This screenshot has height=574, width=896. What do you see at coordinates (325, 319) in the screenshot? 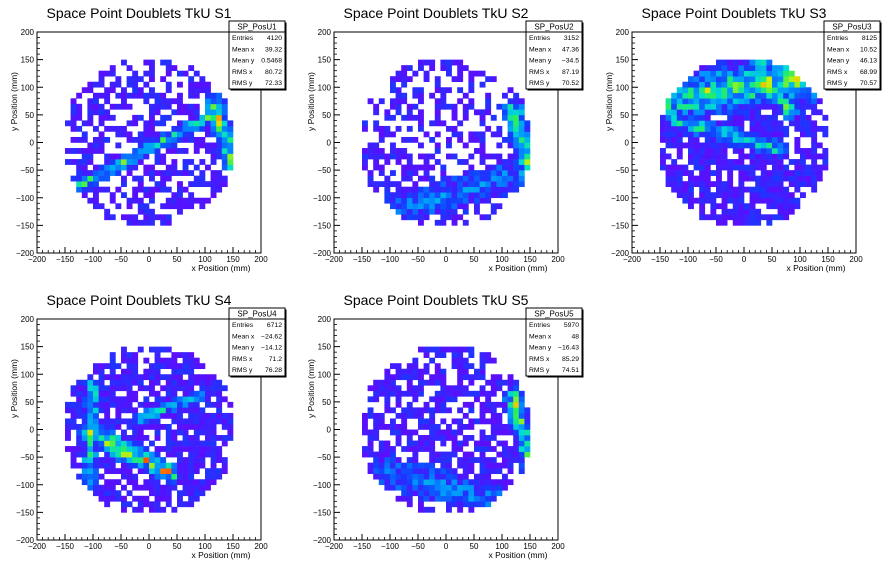
I see `y-tick-label: 200` at bounding box center [325, 319].